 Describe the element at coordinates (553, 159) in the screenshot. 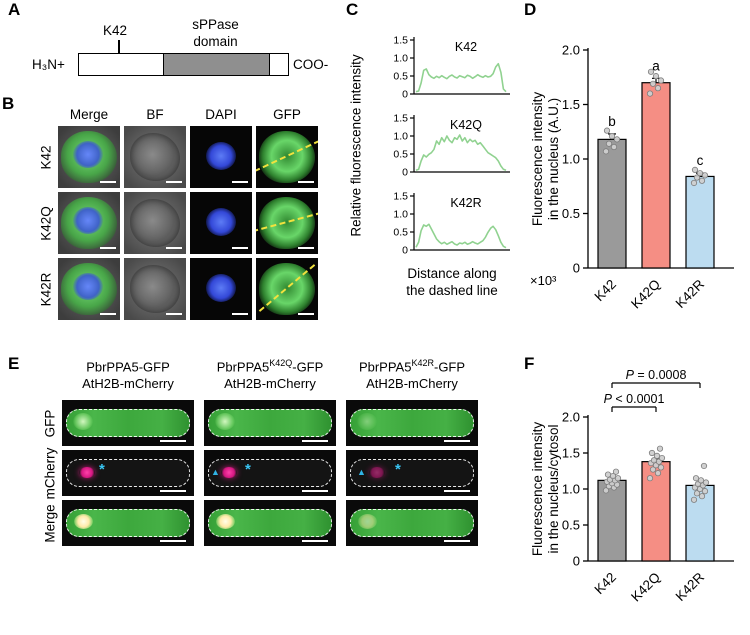

I see `svg-text: in the nucleus (A.U.)` at that location.